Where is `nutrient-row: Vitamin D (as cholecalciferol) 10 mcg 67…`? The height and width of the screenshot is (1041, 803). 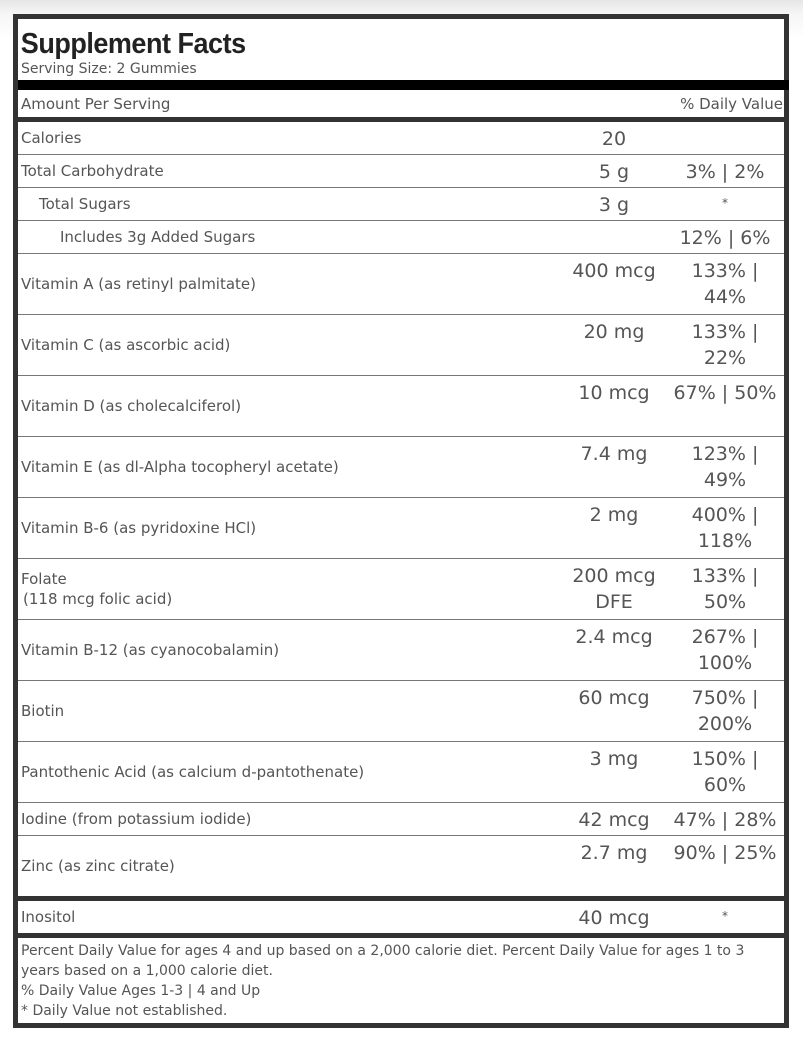 nutrient-row: Vitamin D (as cholecalciferol) 10 mcg 67… is located at coordinates (401, 406).